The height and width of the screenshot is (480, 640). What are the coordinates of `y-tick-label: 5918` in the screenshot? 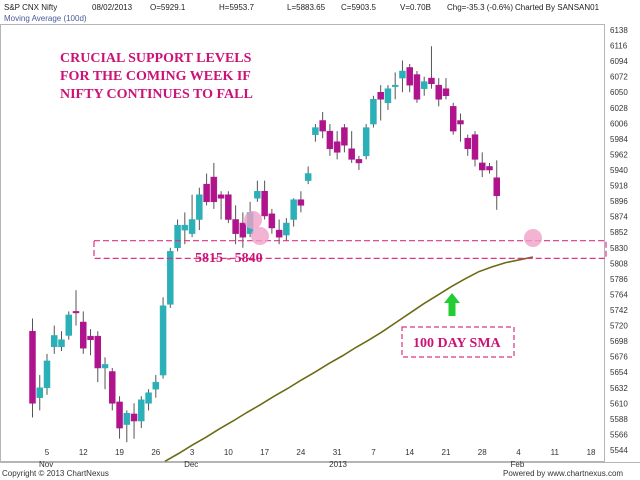 It's located at (619, 186).